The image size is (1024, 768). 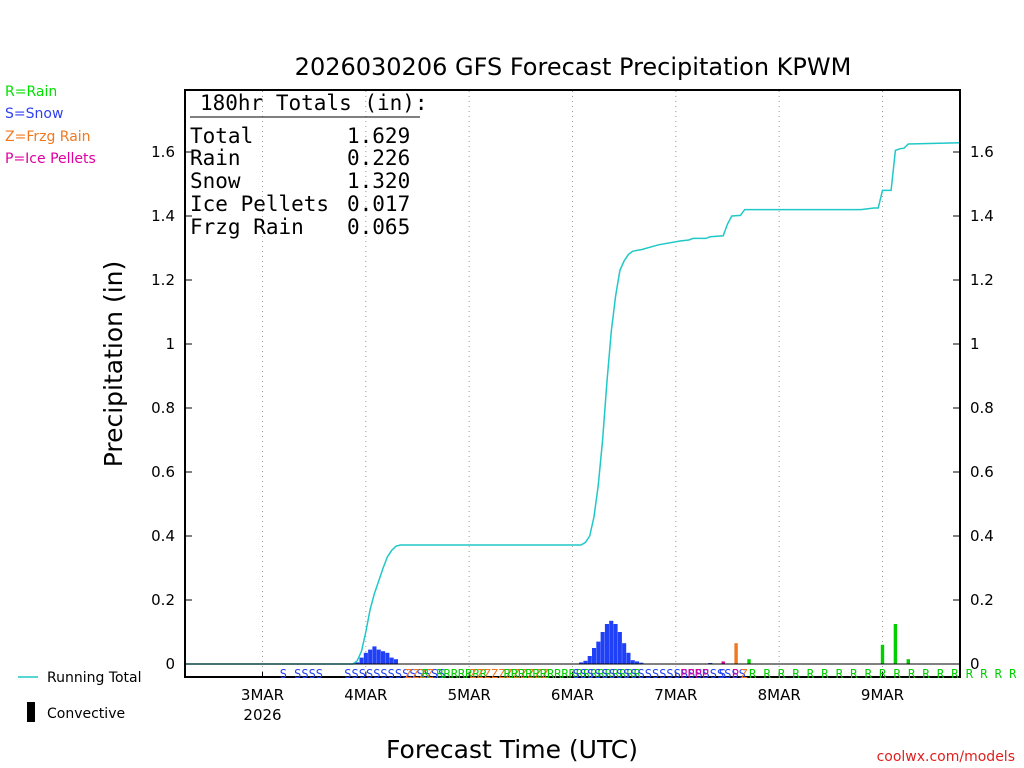 I want to click on type-strip-4: ZZZZZZZZZZZ, so click(x=508, y=674).